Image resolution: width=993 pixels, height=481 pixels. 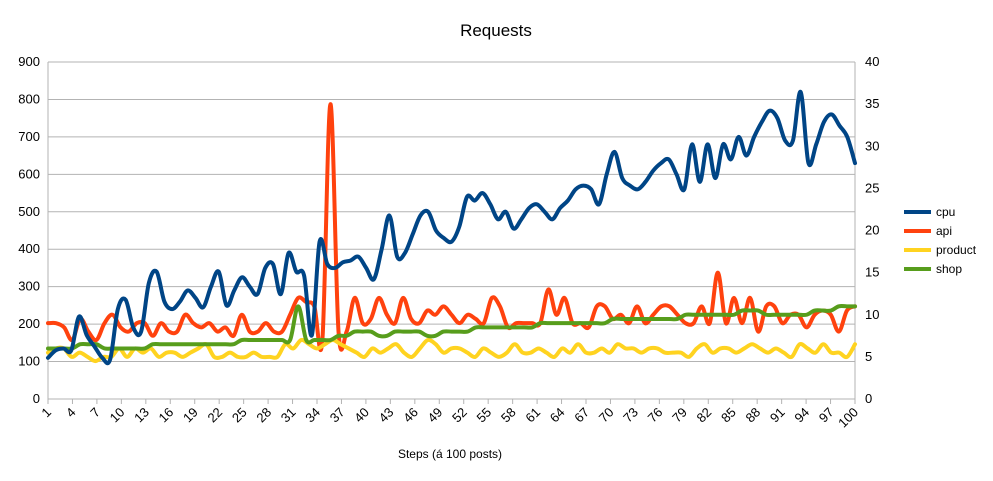 What do you see at coordinates (872, 230) in the screenshot?
I see `y2-tick-label: 20` at bounding box center [872, 230].